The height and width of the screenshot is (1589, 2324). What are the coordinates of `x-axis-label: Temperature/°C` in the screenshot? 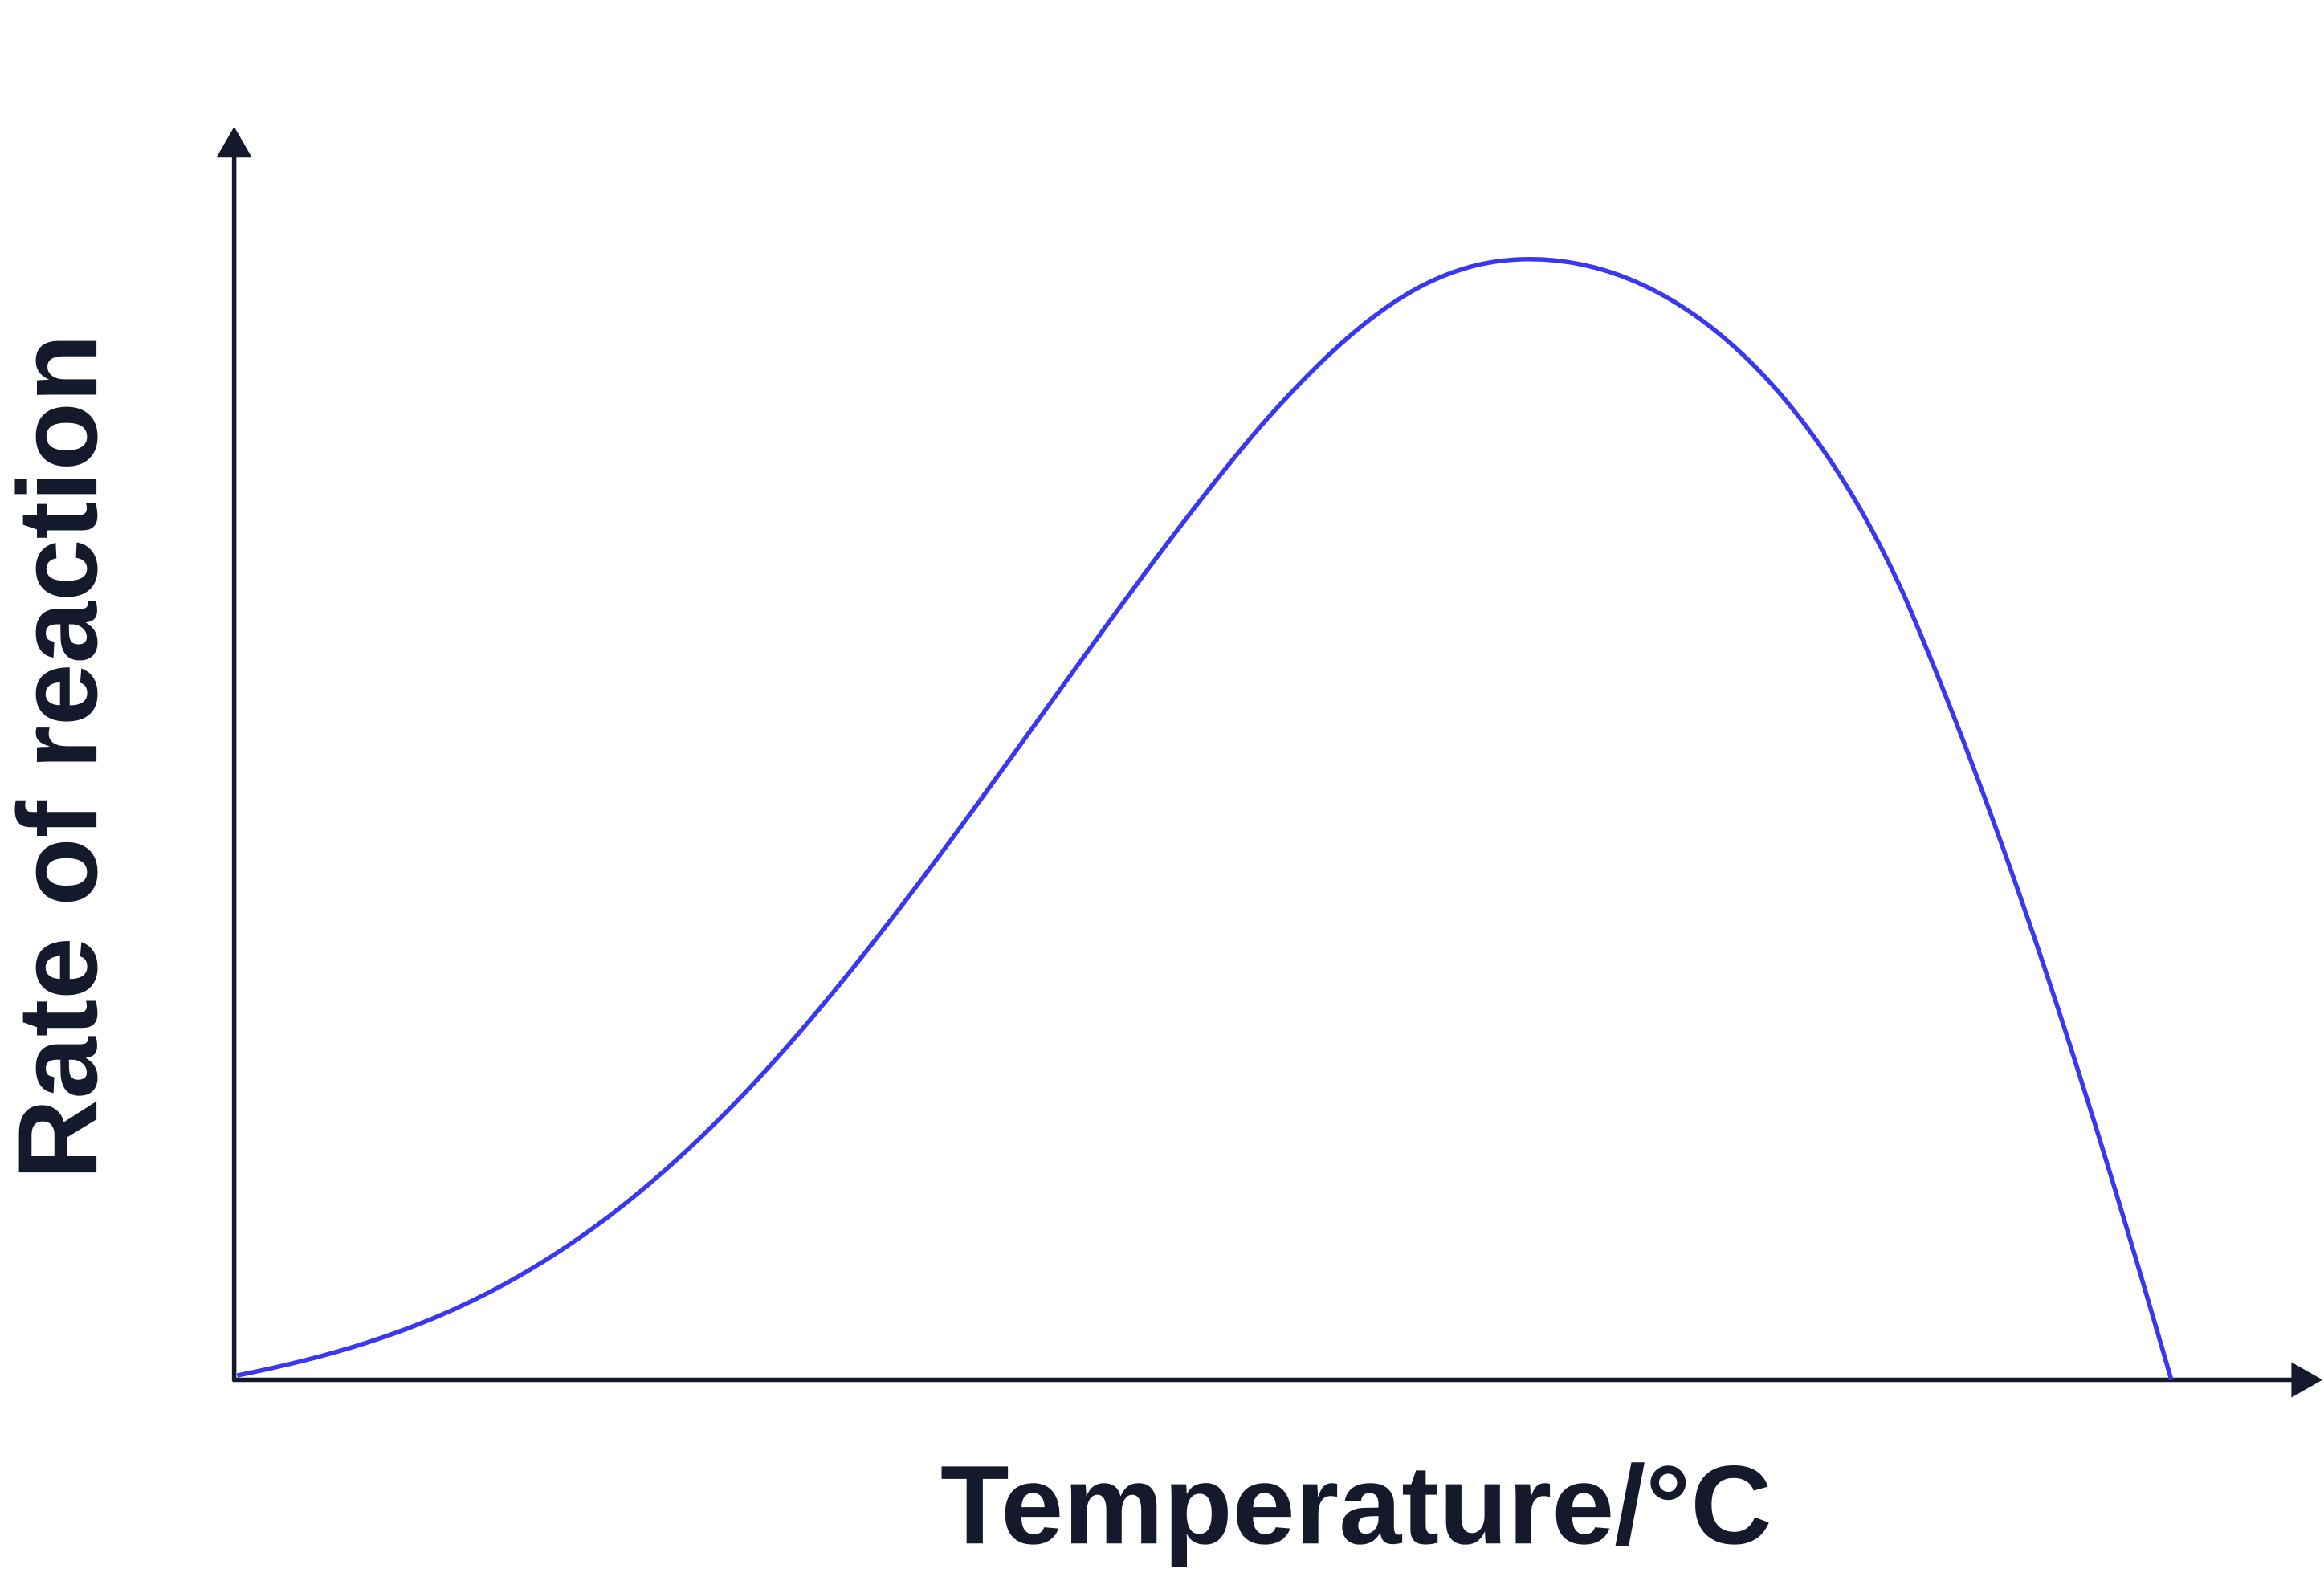 It's located at (1356, 1505).